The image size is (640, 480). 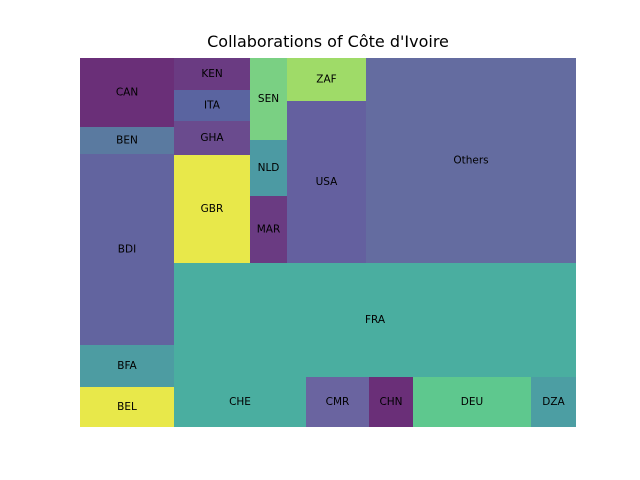 I want to click on treemap-label-fra: FRA, so click(x=375, y=320).